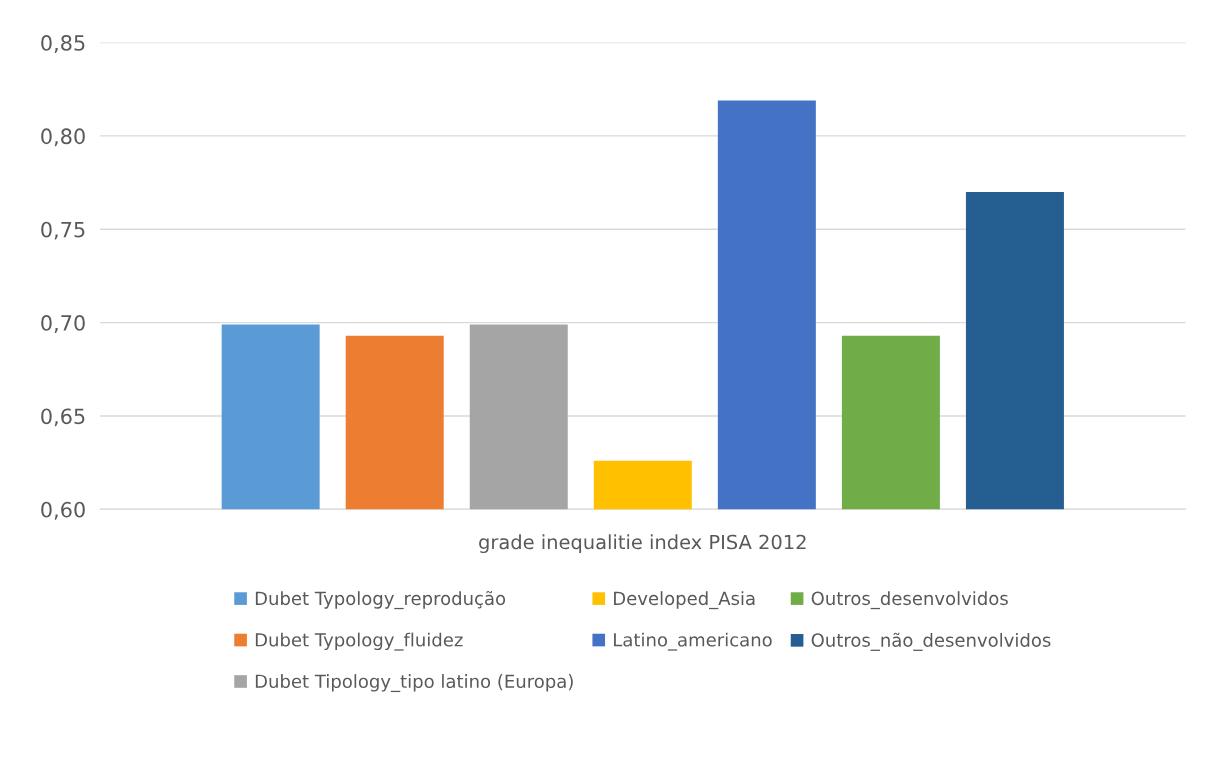 The image size is (1206, 774). Describe the element at coordinates (63, 510) in the screenshot. I see `y-tick-label: 0,60` at that location.